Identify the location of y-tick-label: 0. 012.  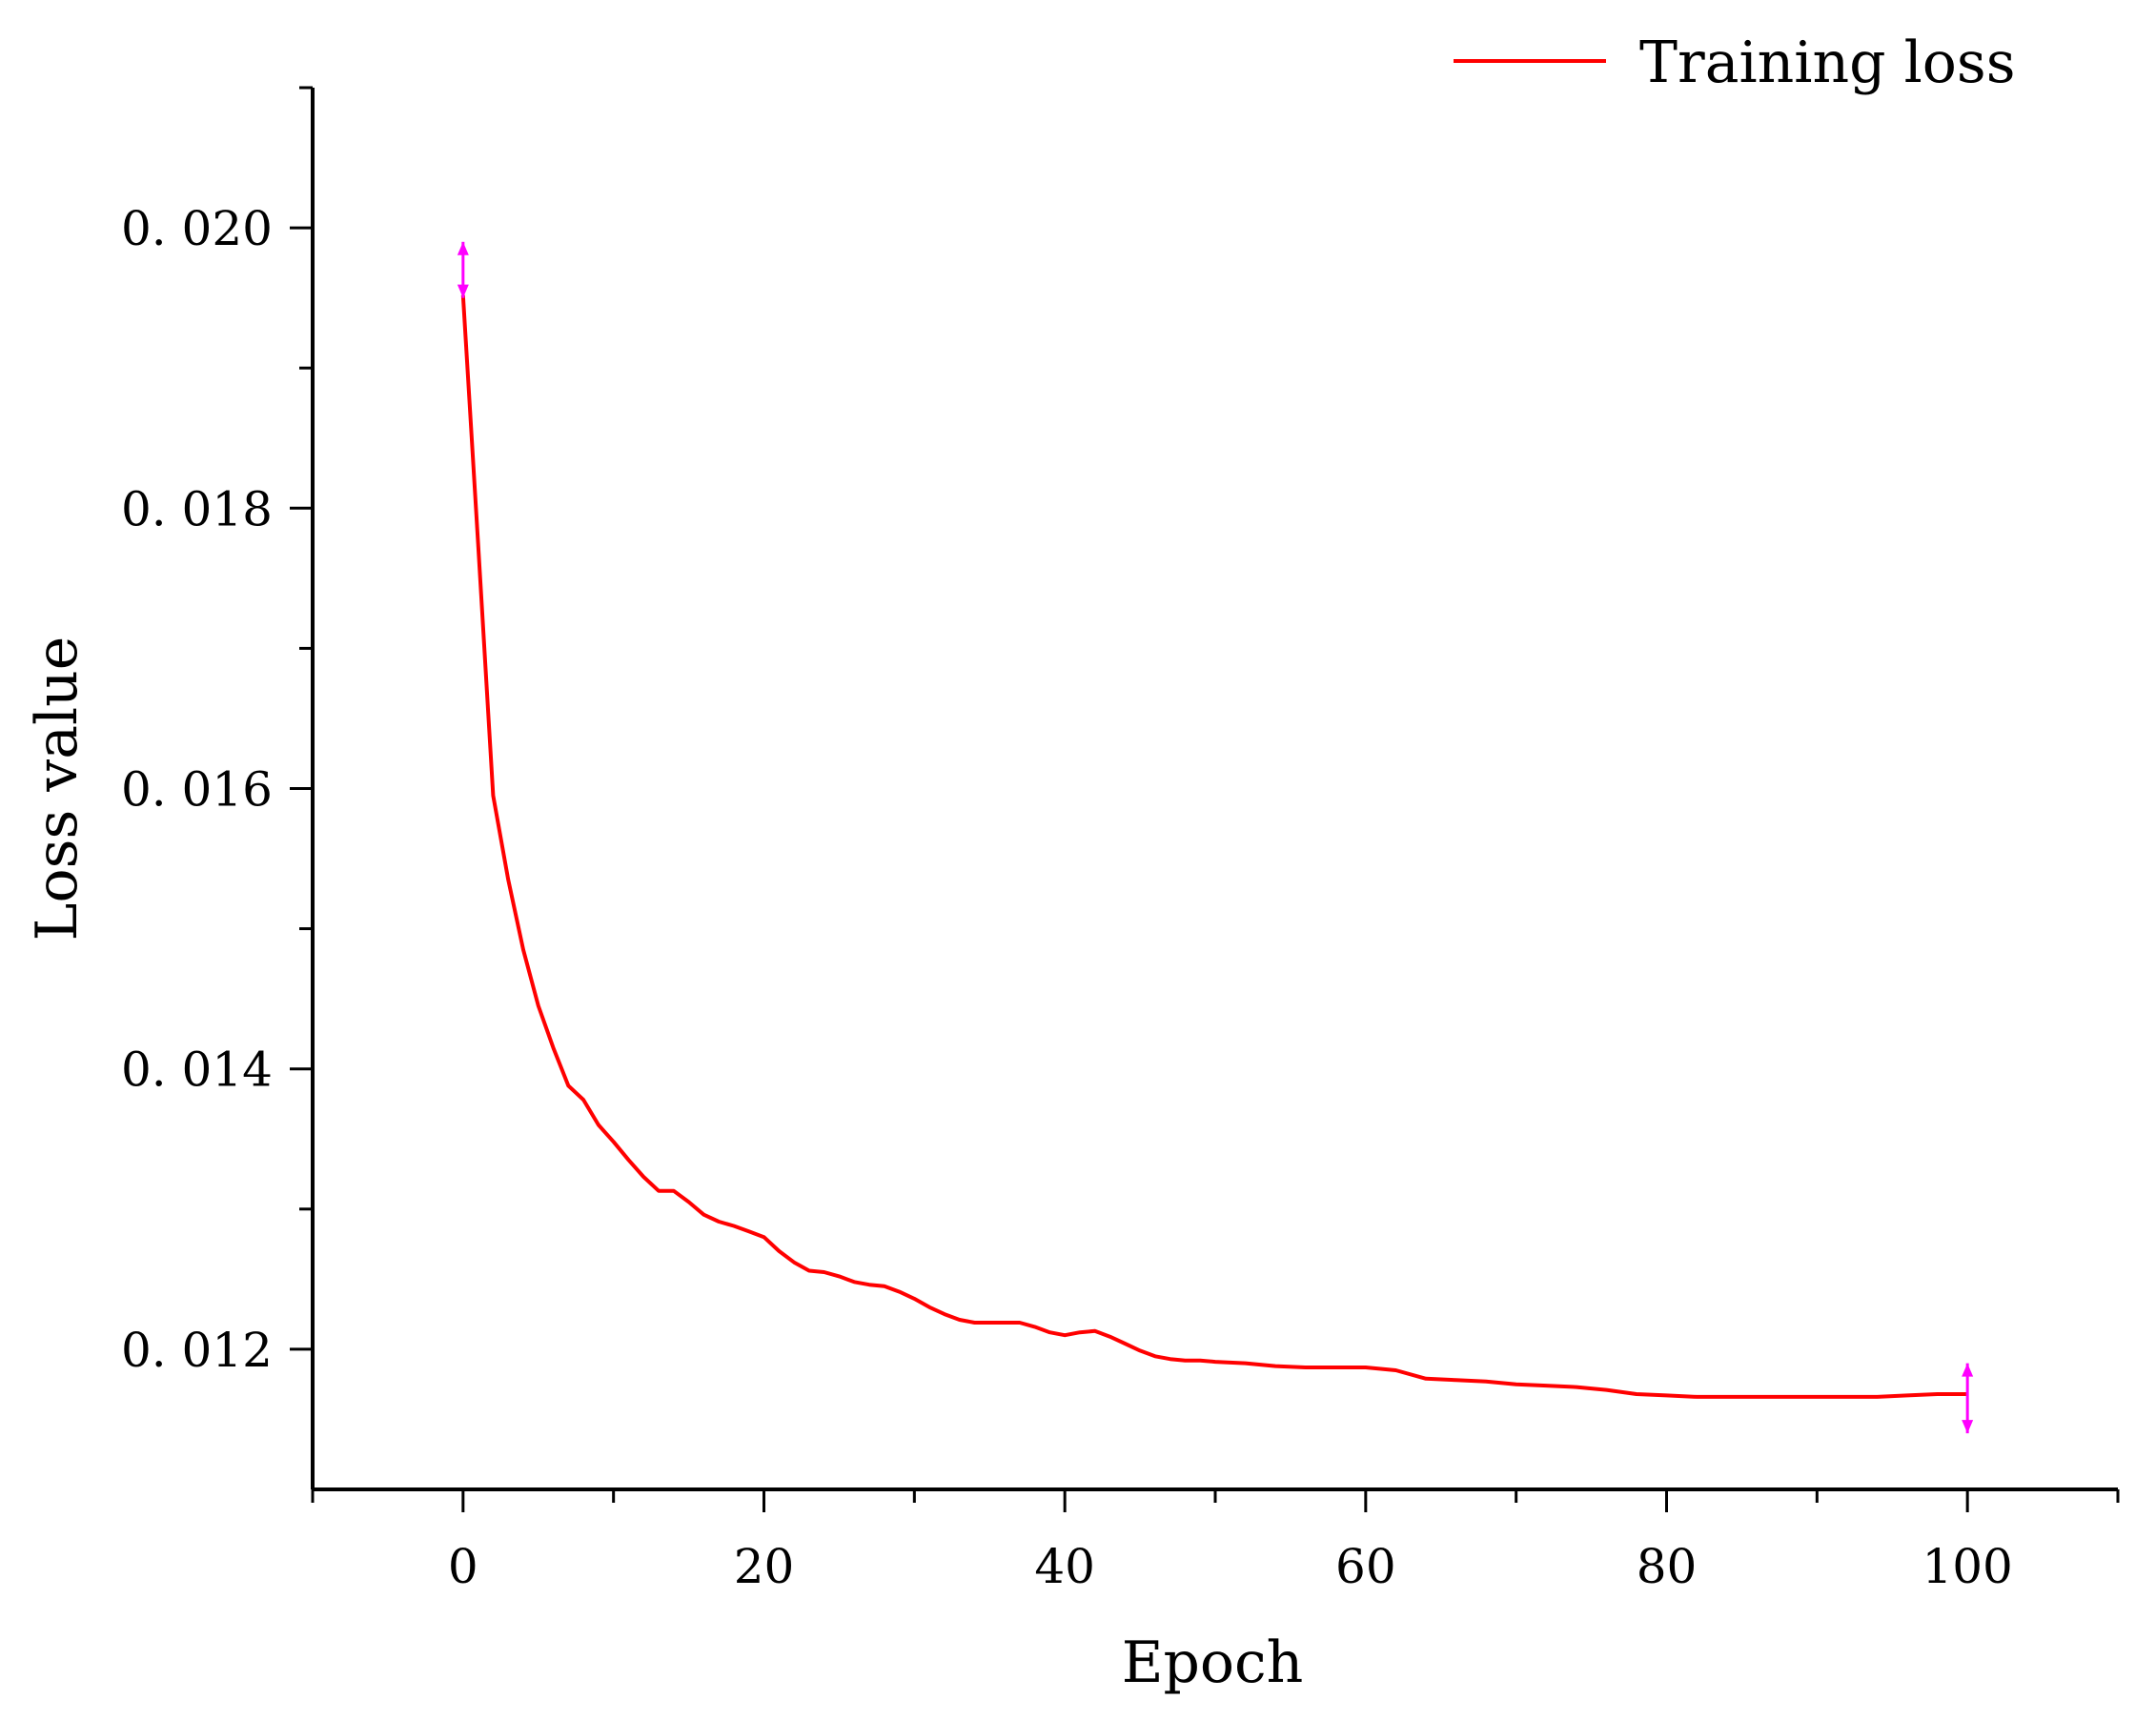
(197, 1351).